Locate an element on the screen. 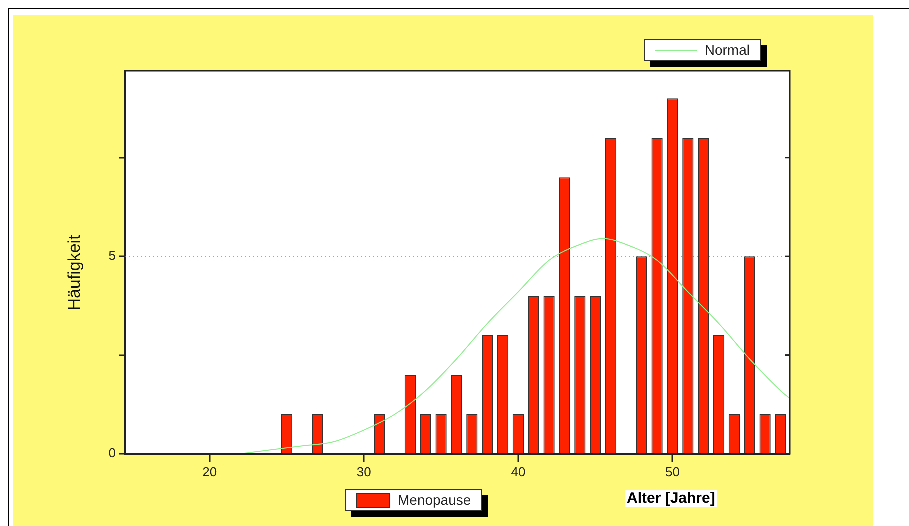 The height and width of the screenshot is (526, 909). legend-label: Normal is located at coordinates (727, 50).